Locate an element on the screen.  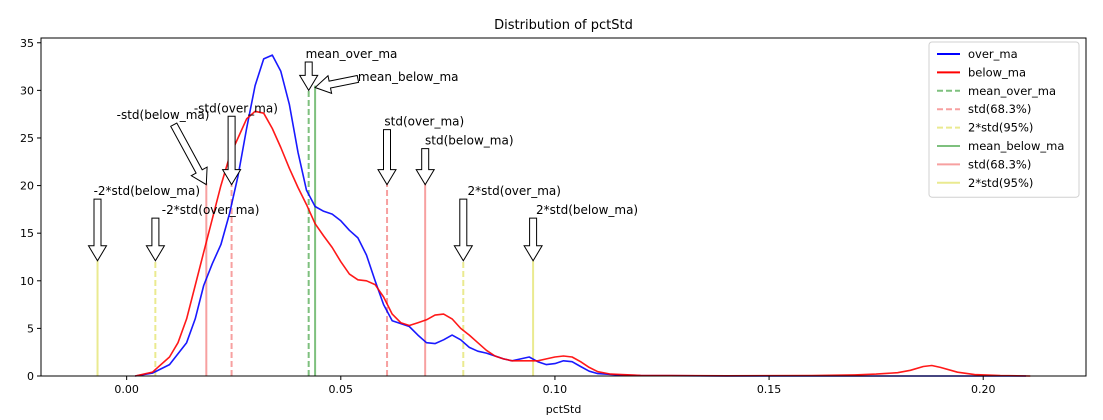
x-tick-label-1: 0.05 is located at coordinates (341, 389).